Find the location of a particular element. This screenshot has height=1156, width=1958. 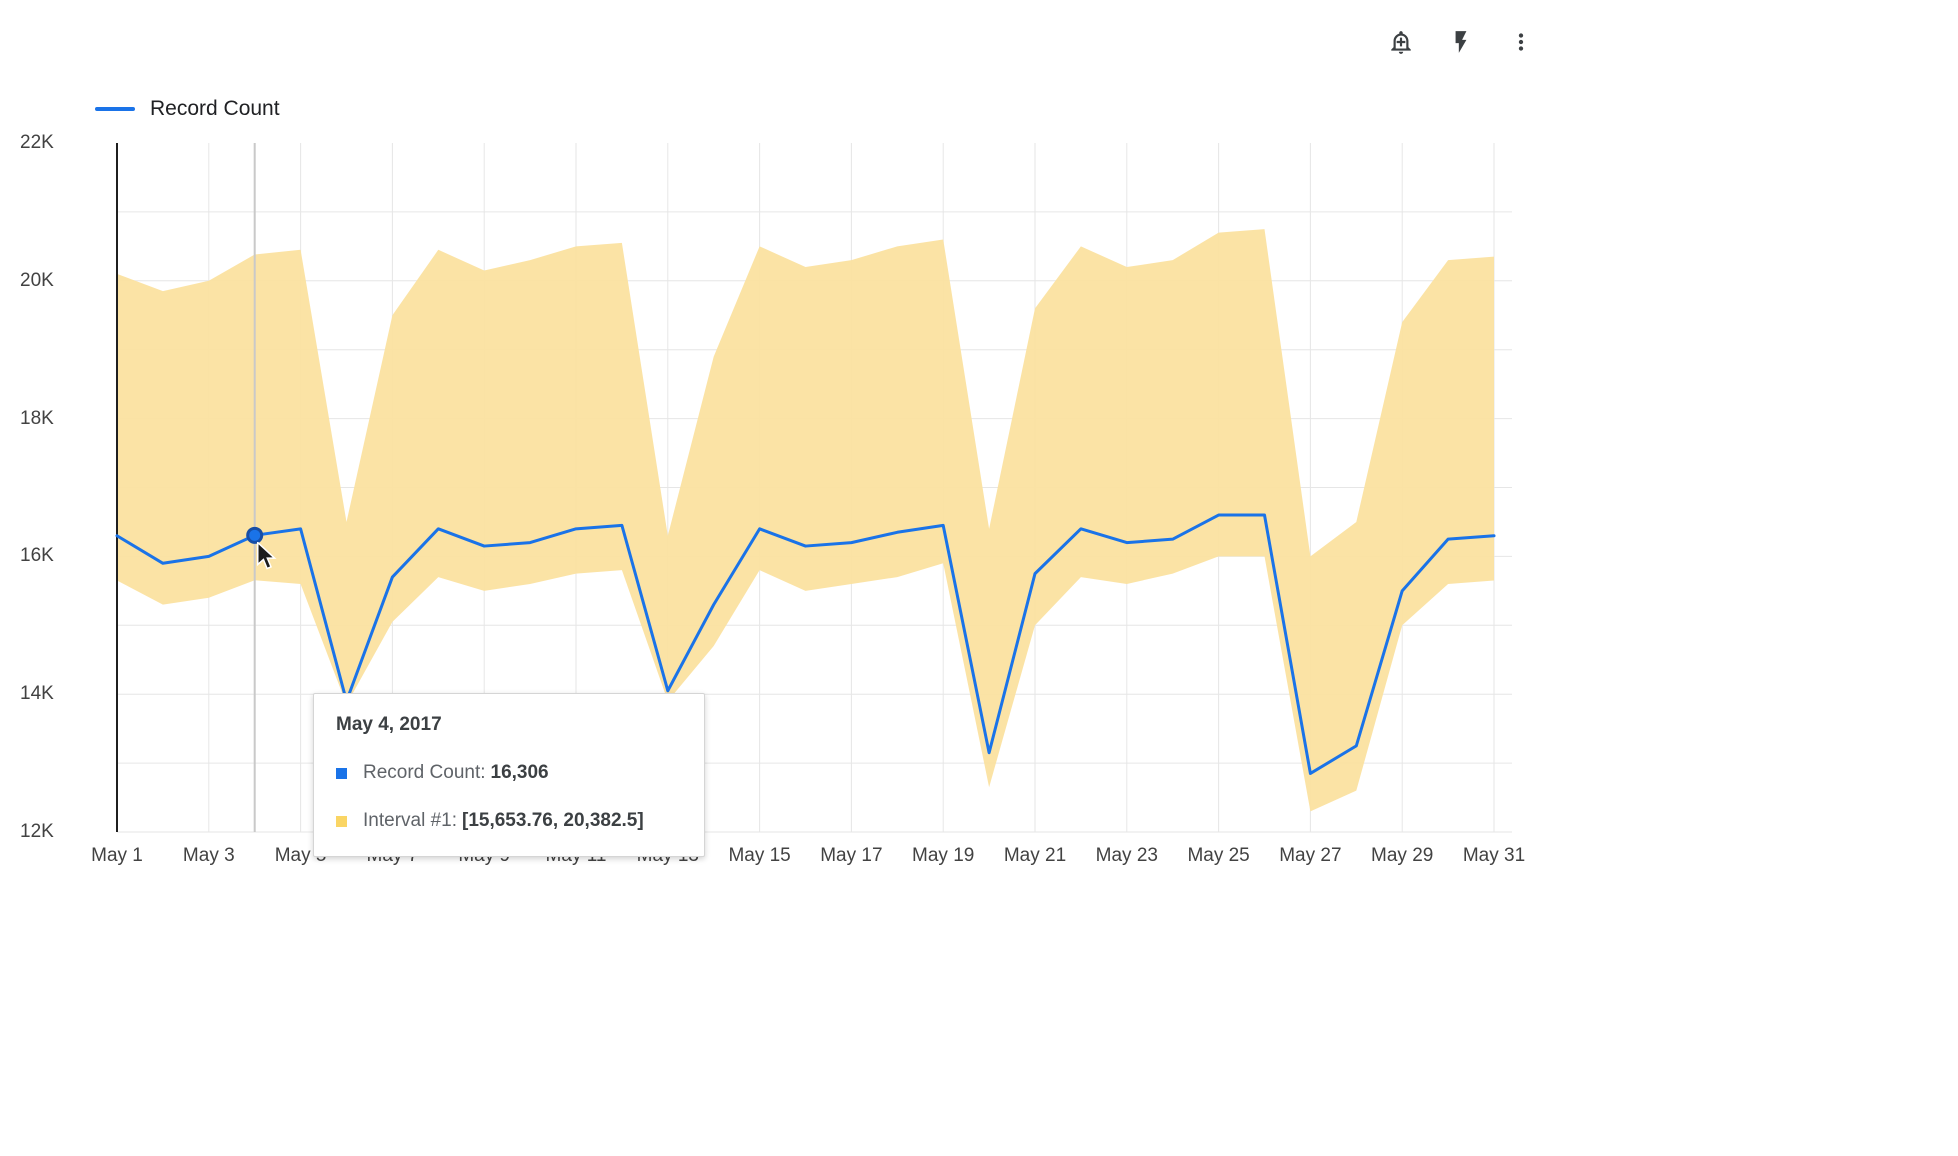

flash-button is located at coordinates (1461, 42).